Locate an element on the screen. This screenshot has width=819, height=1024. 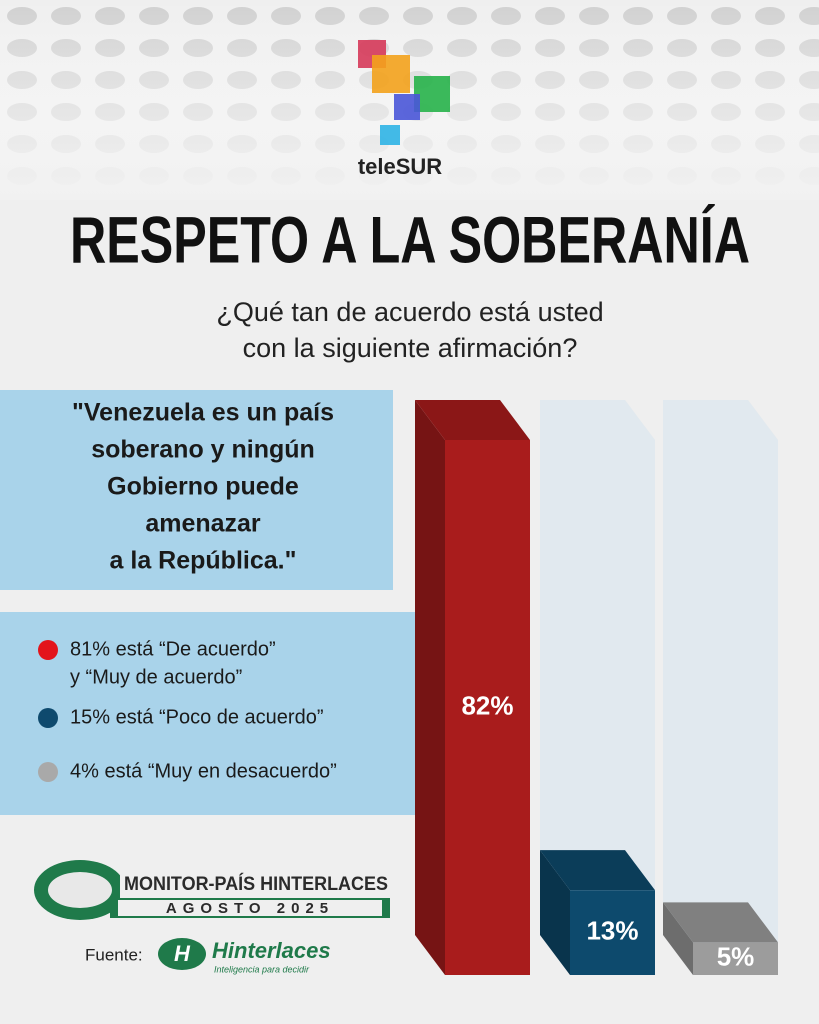
monitor-title: MONITOR-PAÍS HINTERLACES is located at coordinates (256, 884).